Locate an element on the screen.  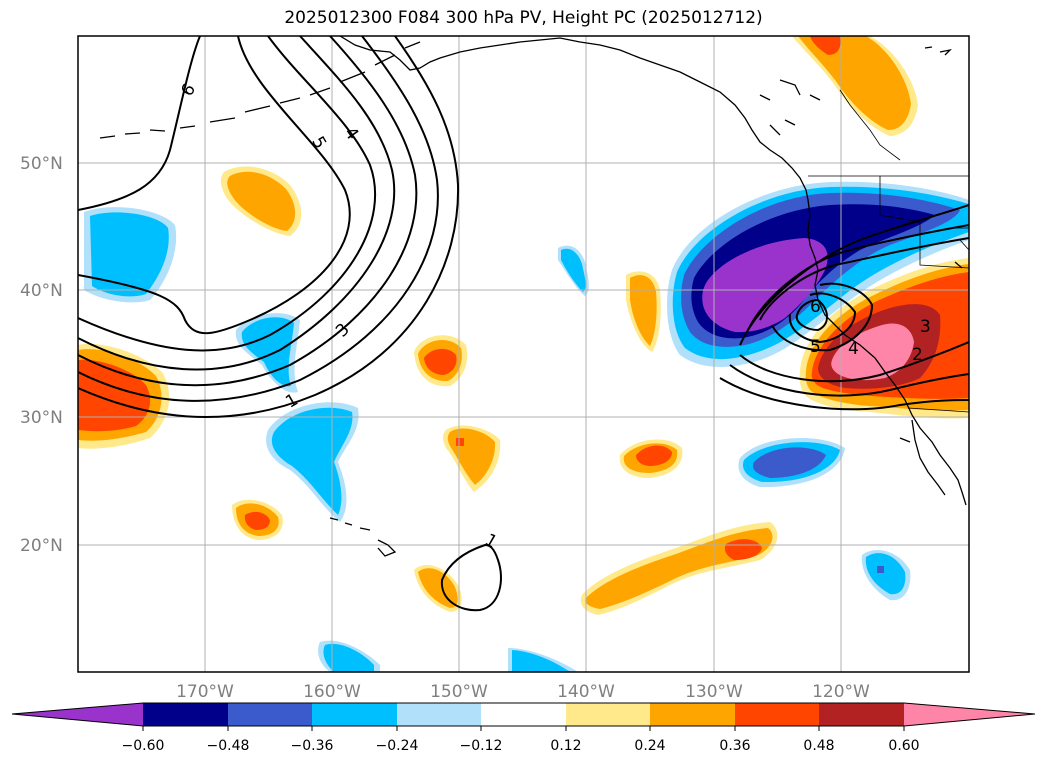
contour-label: 3 is located at coordinates (925, 327).